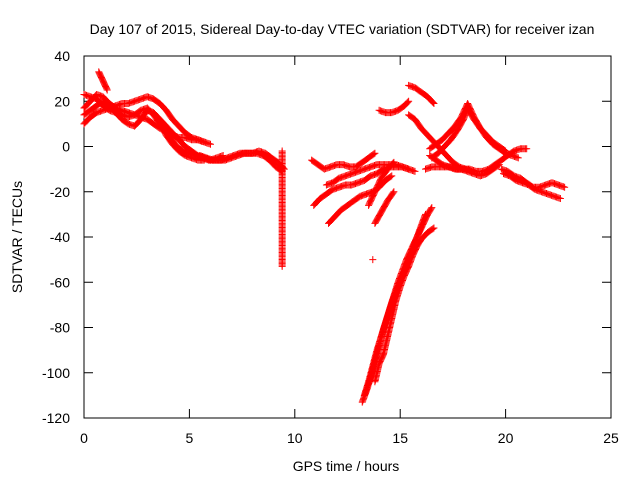 The image size is (640, 480). What do you see at coordinates (56, 418) in the screenshot?
I see `y-tick-label: -120` at bounding box center [56, 418].